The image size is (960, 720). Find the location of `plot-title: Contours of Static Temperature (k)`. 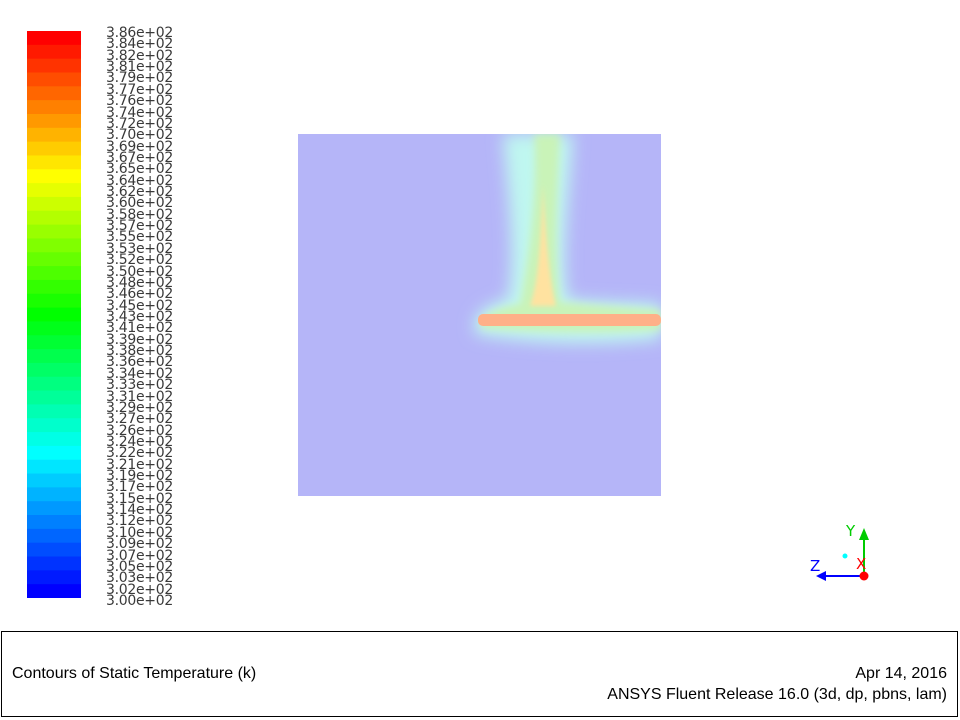

plot-title: Contours of Static Temperature (k) is located at coordinates (134, 673).